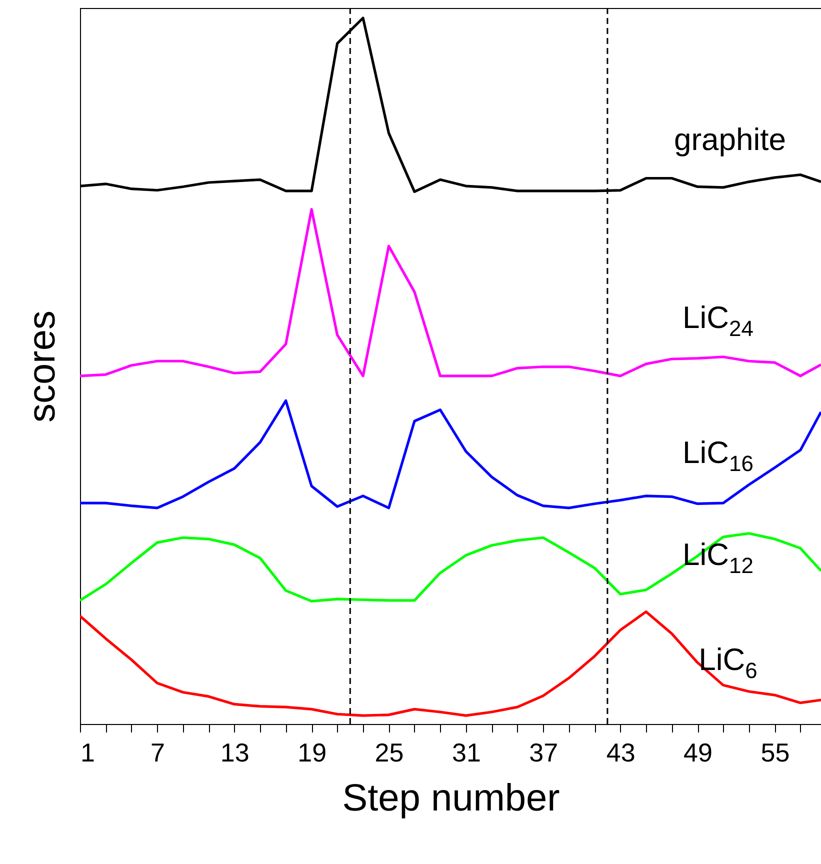  Describe the element at coordinates (698, 753) in the screenshot. I see `x-tick-label: 49` at that location.